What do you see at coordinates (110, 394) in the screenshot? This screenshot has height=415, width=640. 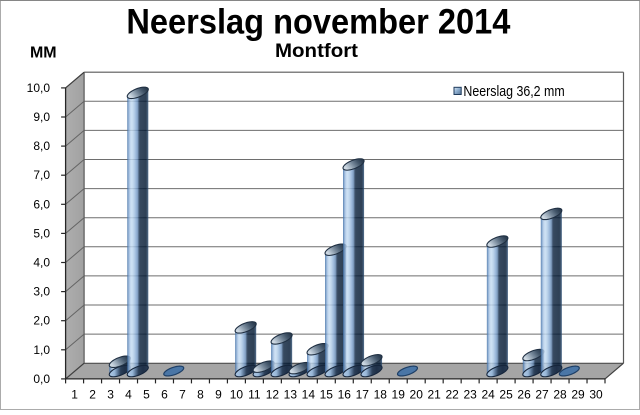 I see `svg-text: 3` at bounding box center [110, 394].